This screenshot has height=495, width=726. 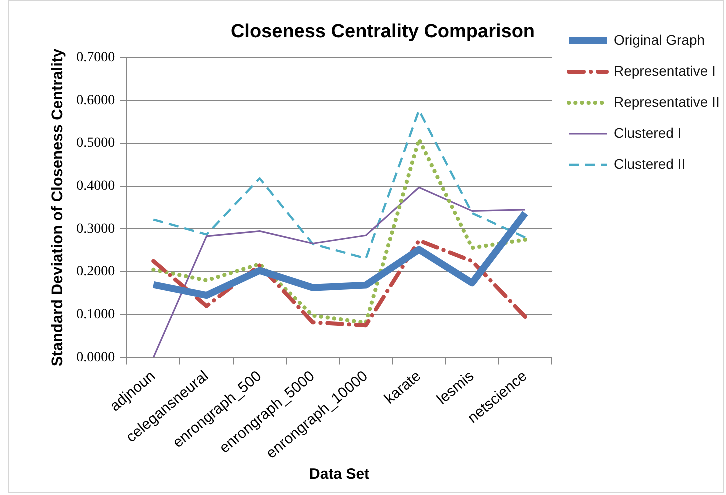 What do you see at coordinates (96, 229) in the screenshot?
I see `y-tick-label: 0.3000` at bounding box center [96, 229].